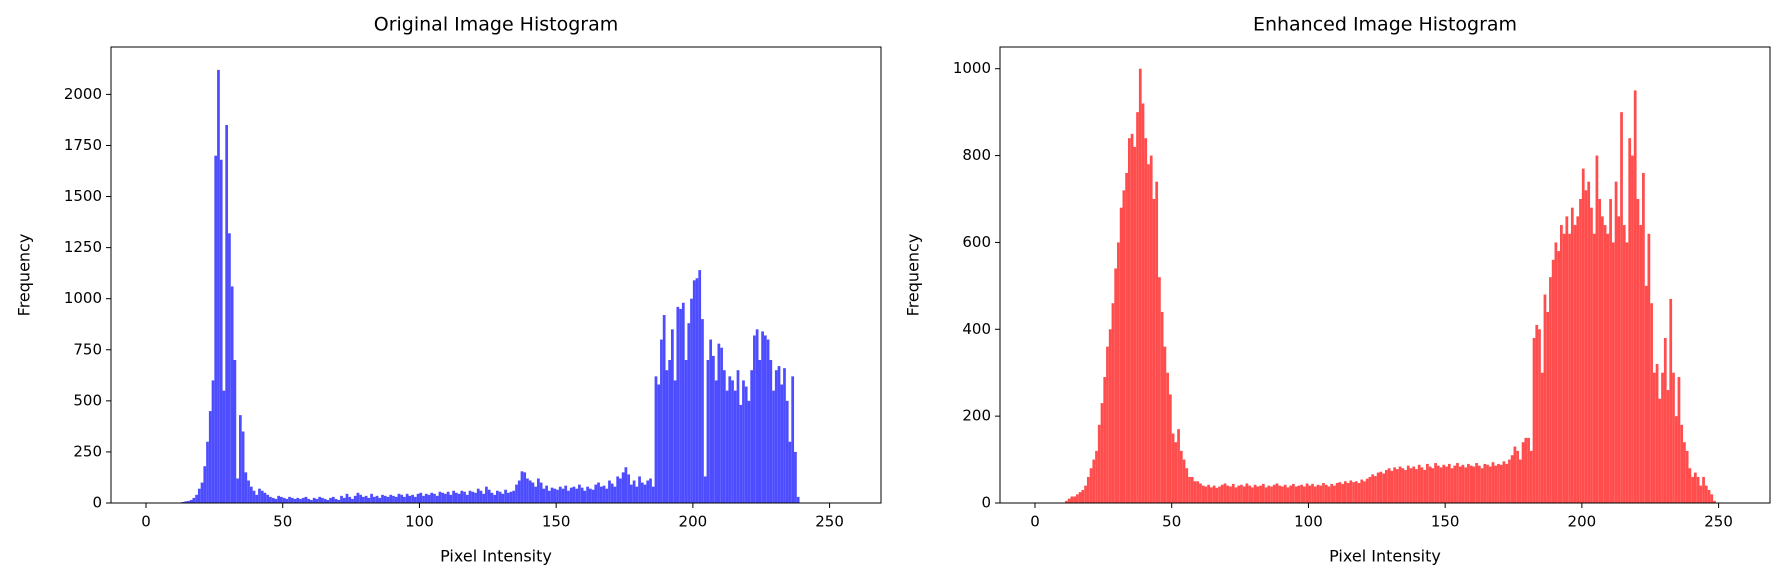 The image size is (1784, 581). I want to click on chart-title: Original Image Histogram, so click(496, 25).